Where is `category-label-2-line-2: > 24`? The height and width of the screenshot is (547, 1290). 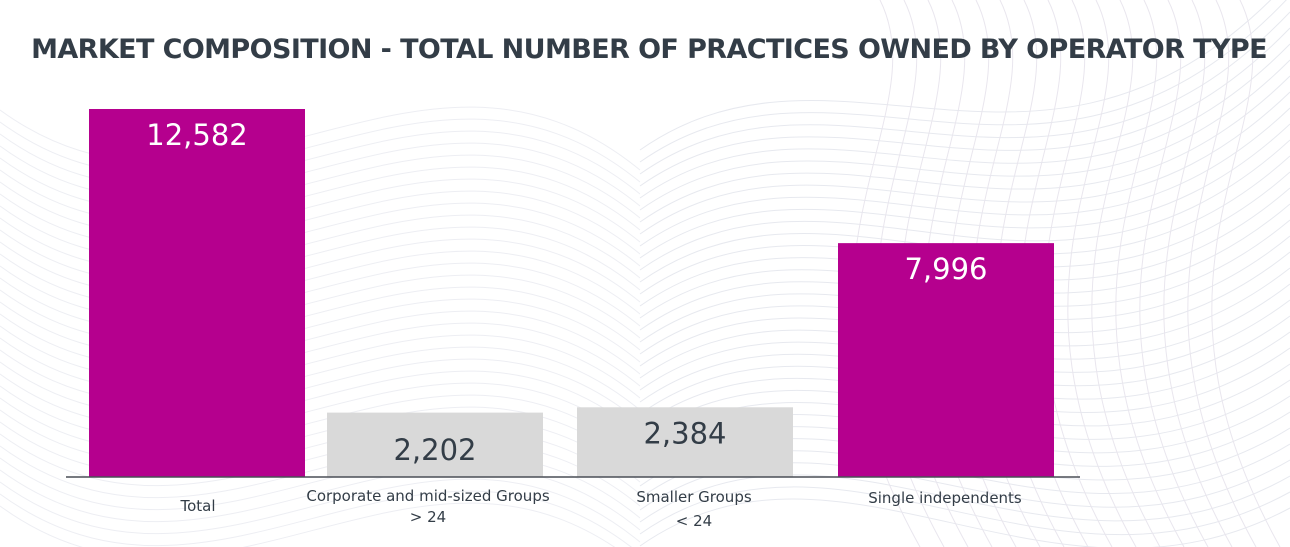
category-label-2-line-2: > 24 is located at coordinates (428, 517).